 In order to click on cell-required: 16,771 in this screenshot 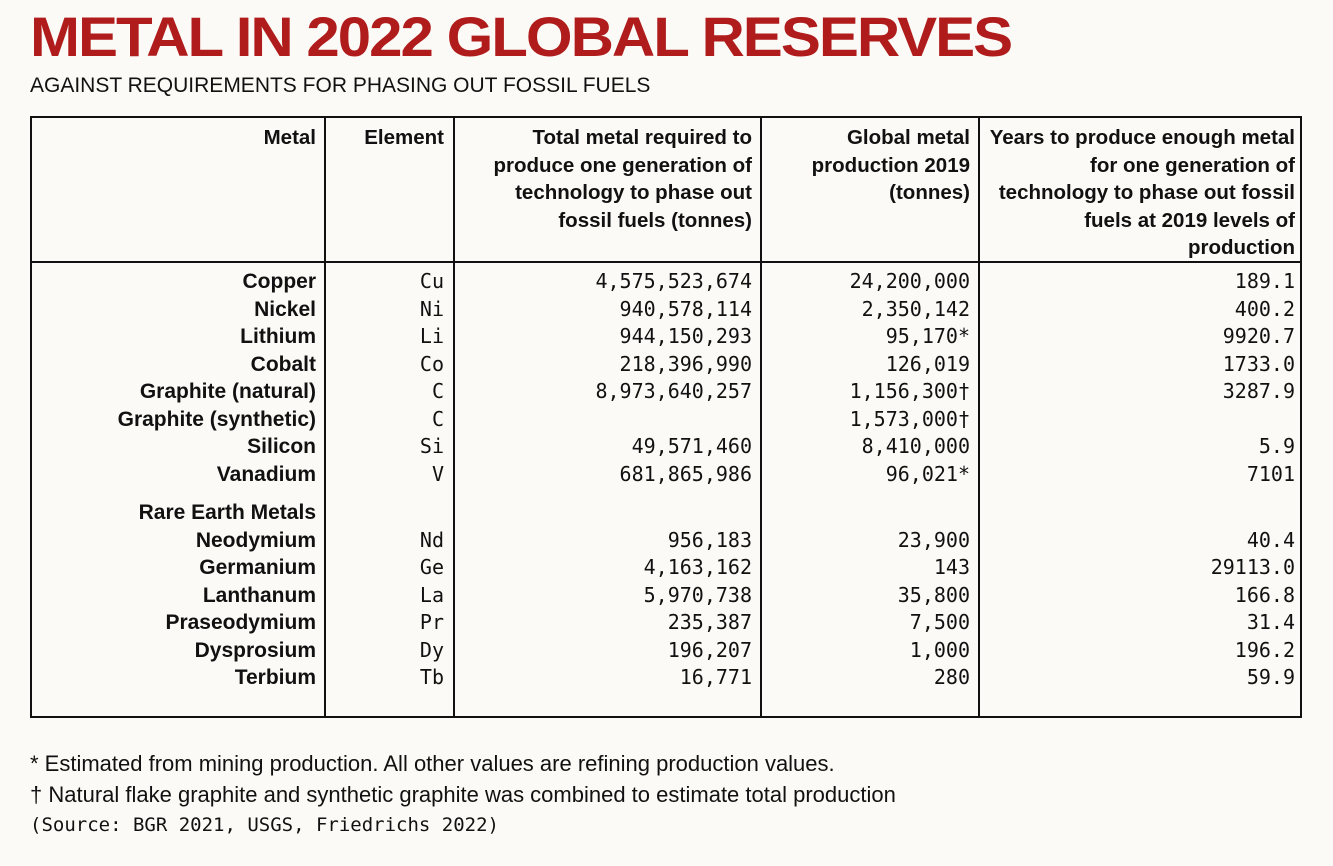, I will do `click(715, 677)`.